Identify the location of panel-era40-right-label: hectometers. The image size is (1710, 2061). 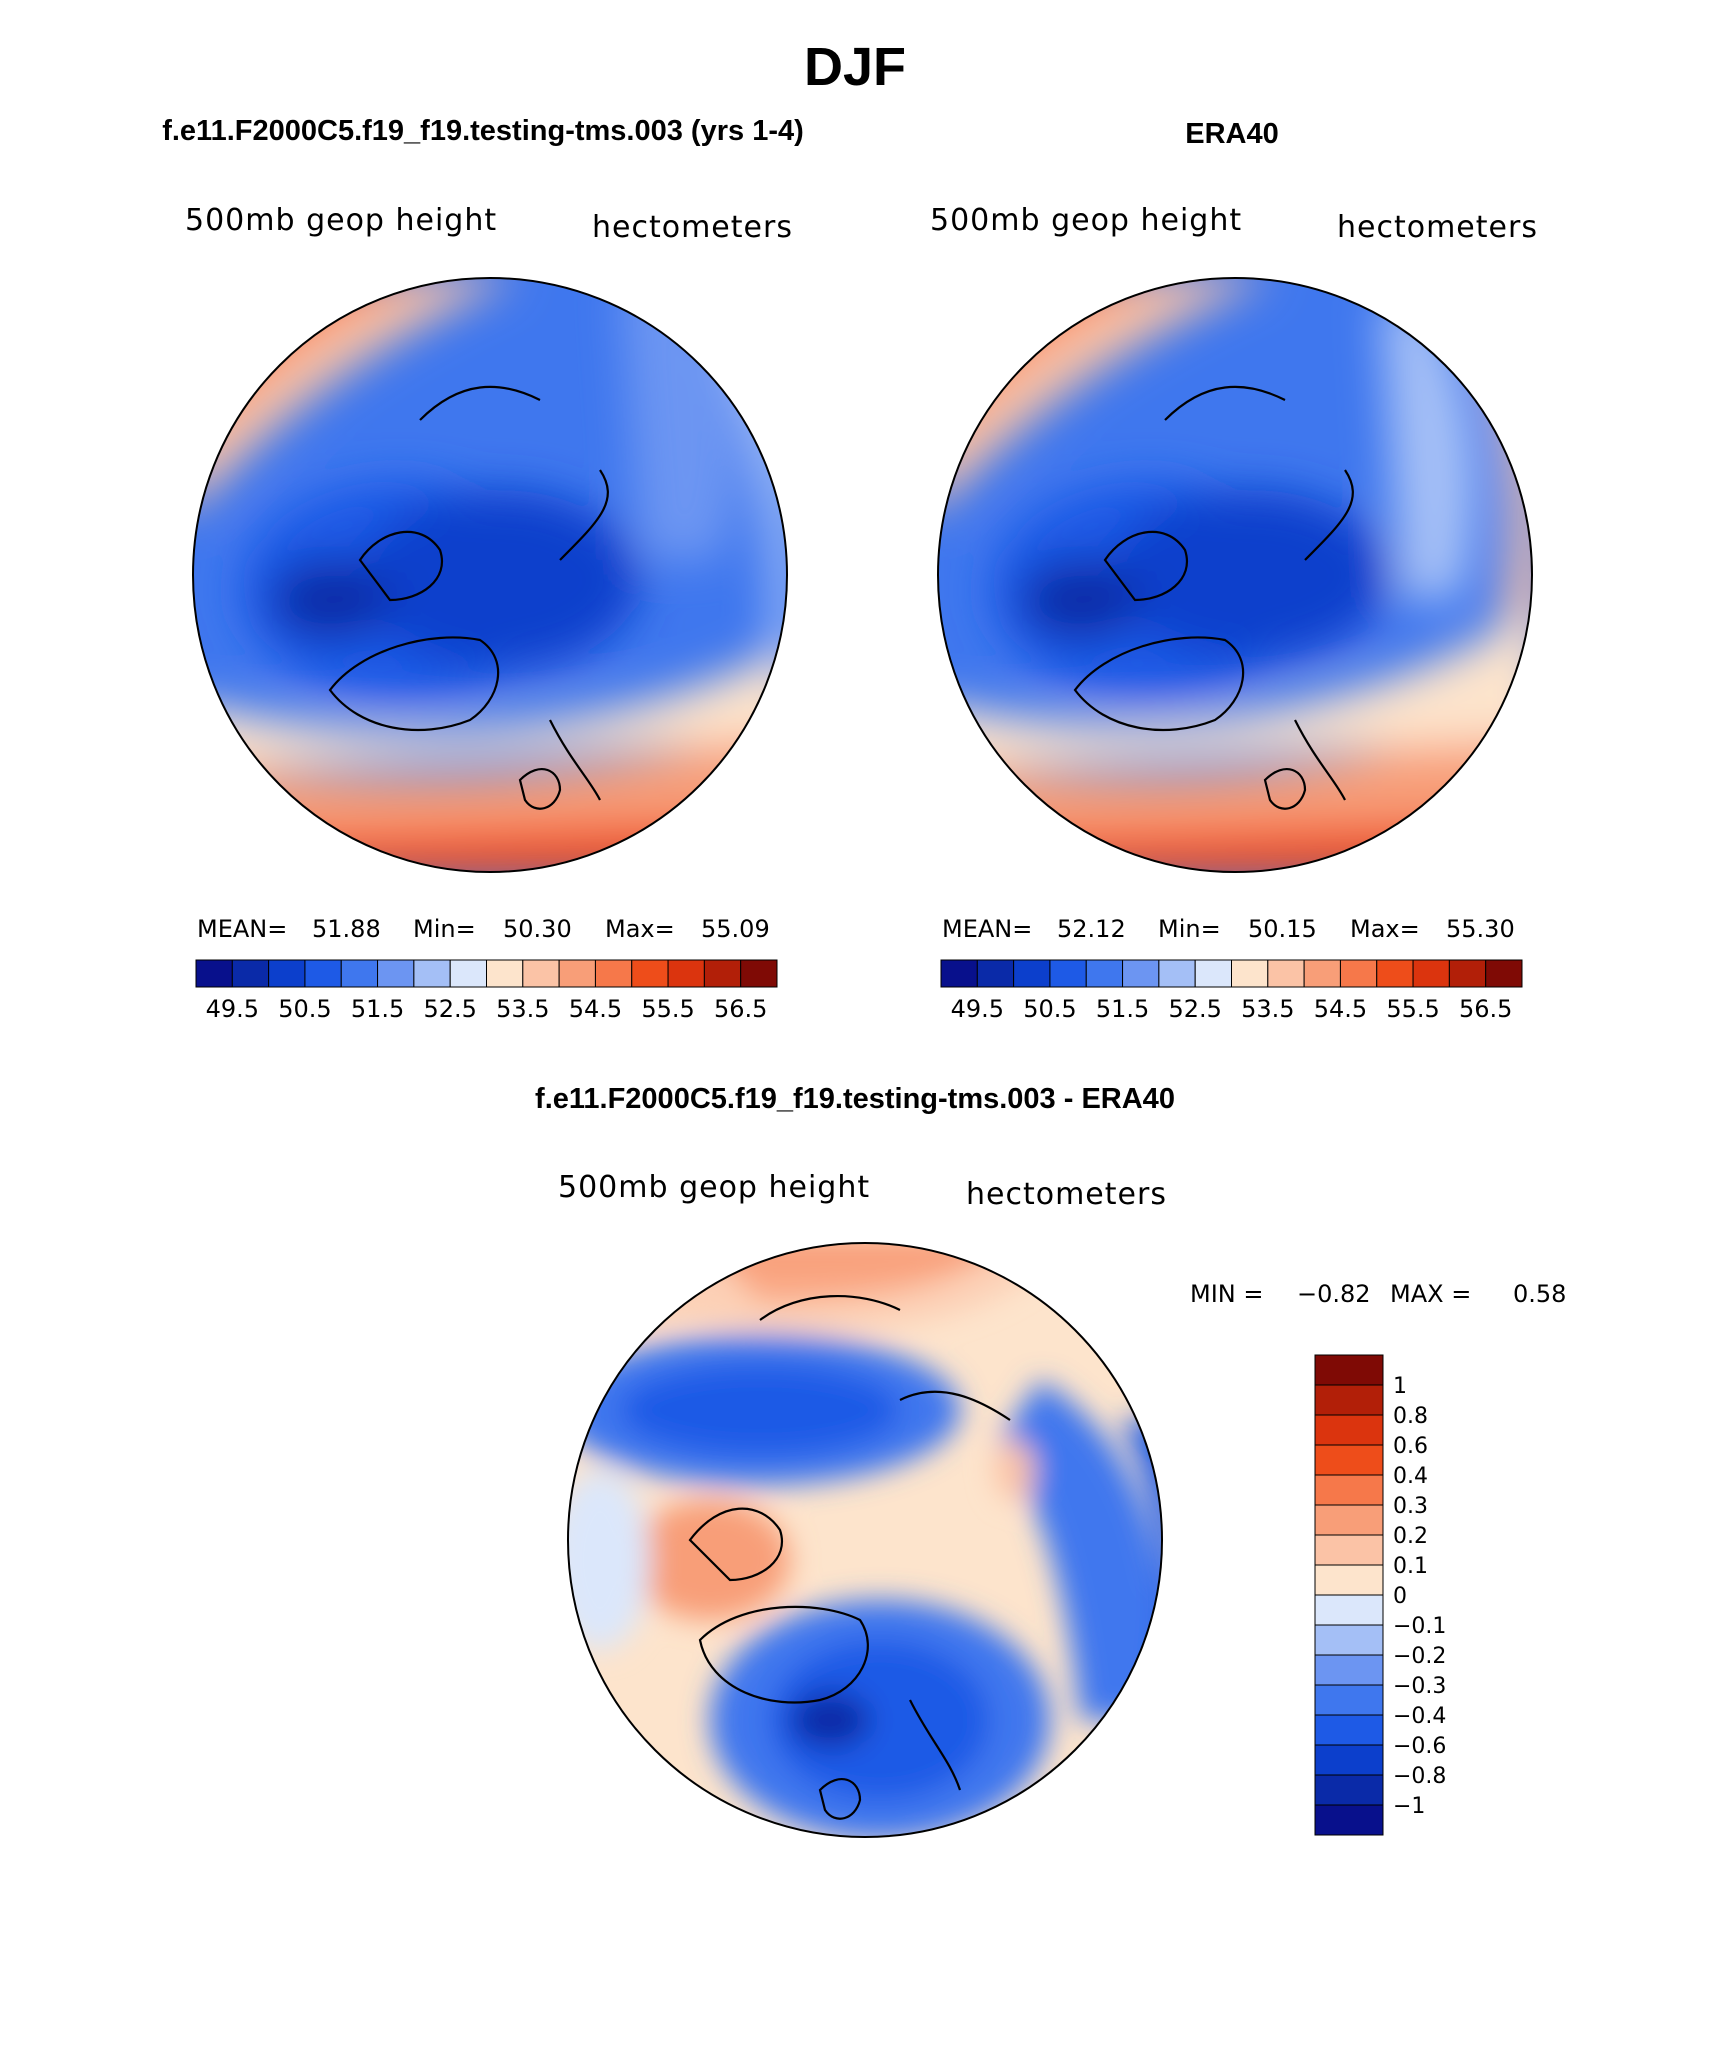
(1437, 227).